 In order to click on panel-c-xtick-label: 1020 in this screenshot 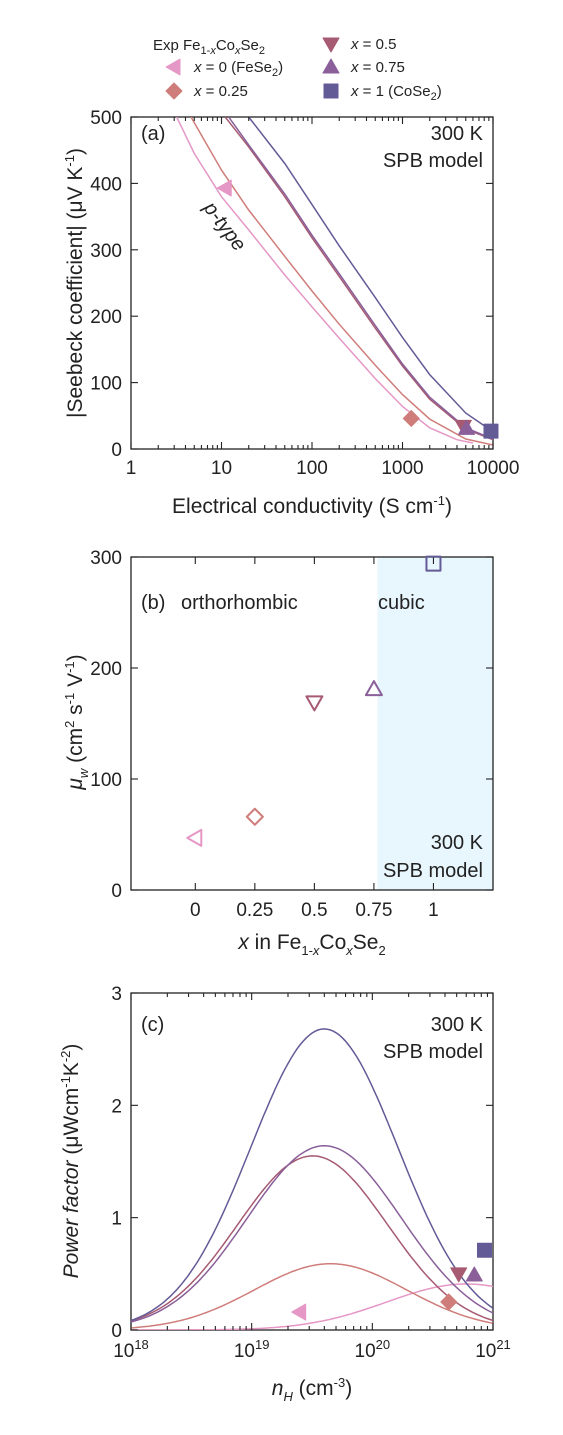, I will do `click(373, 1349)`.